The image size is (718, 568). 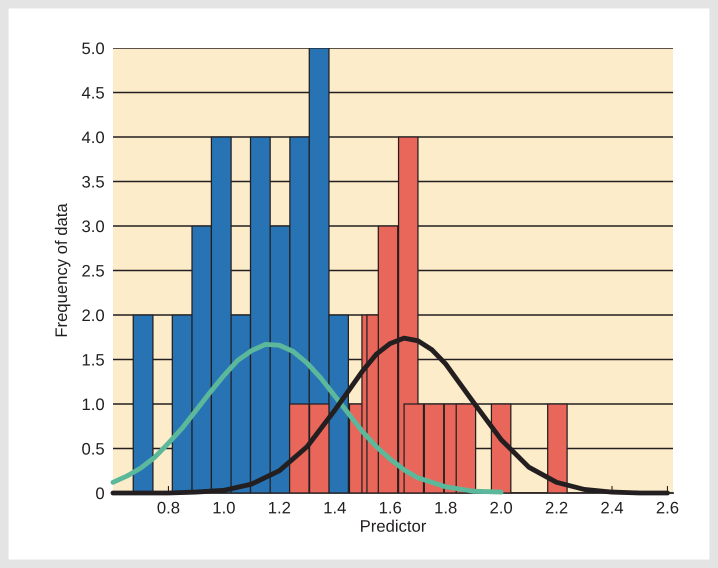 I want to click on y-tick-label: 0.5, so click(x=93, y=448).